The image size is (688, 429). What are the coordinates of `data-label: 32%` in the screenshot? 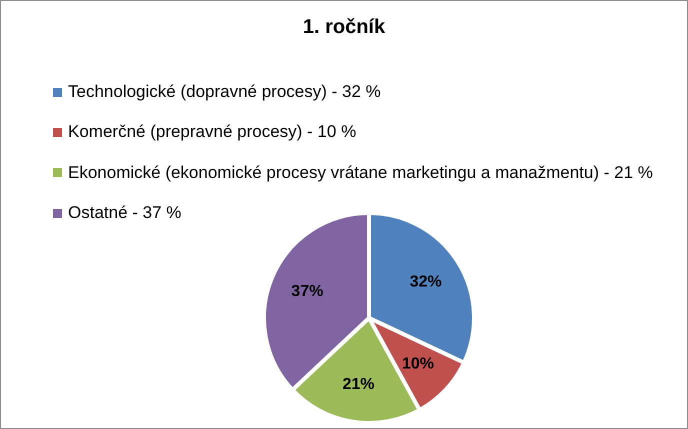 It's located at (426, 281).